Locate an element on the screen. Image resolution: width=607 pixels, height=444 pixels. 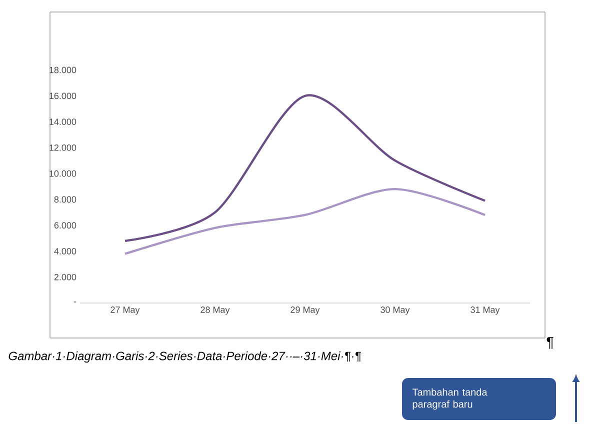
y-tick-label: 12.000 is located at coordinates (63, 147).